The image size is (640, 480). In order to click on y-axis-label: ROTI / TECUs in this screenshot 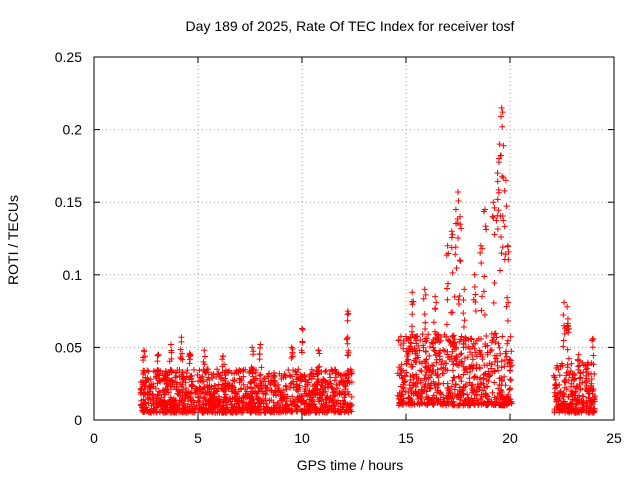, I will do `click(13, 240)`.